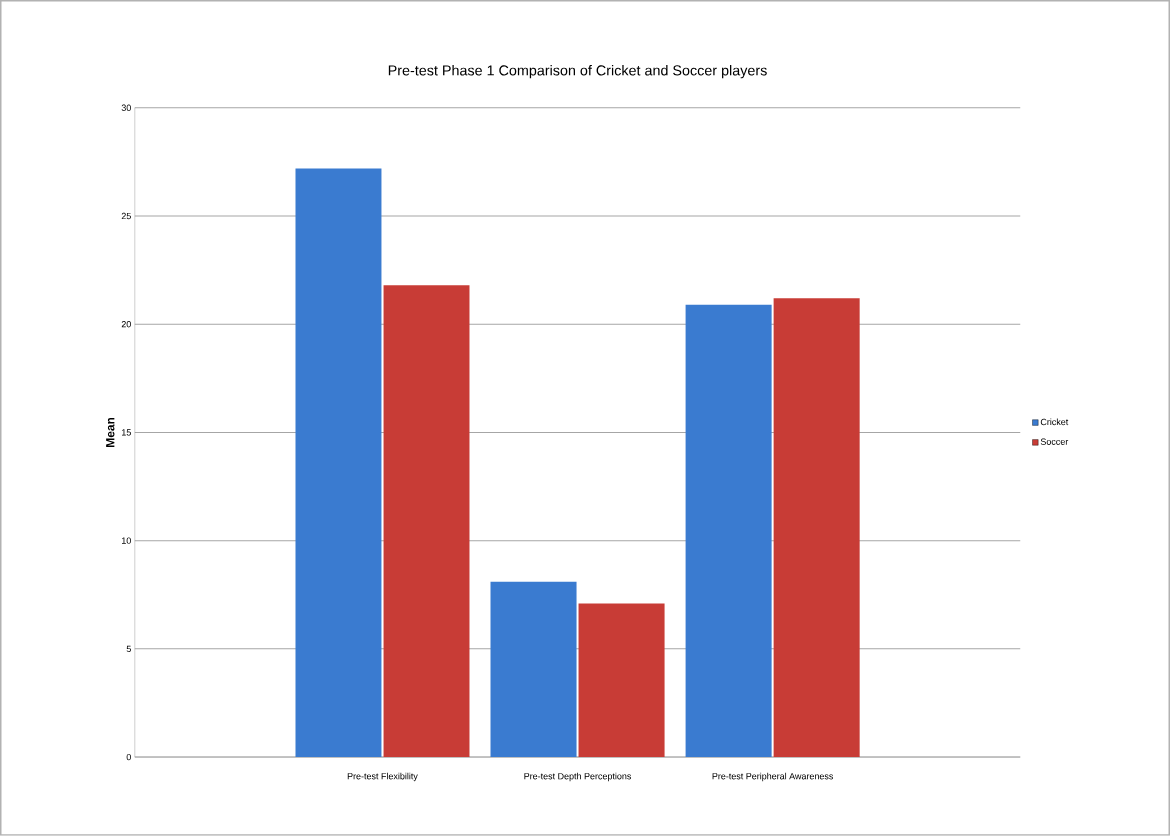 The height and width of the screenshot is (836, 1170). Describe the element at coordinates (126, 108) in the screenshot. I see `y-tick-label: 30` at that location.